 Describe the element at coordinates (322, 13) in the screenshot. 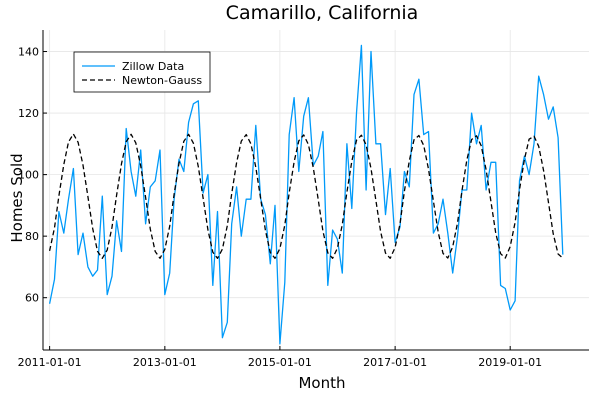

I see `chart-title: Camarillo, California` at that location.